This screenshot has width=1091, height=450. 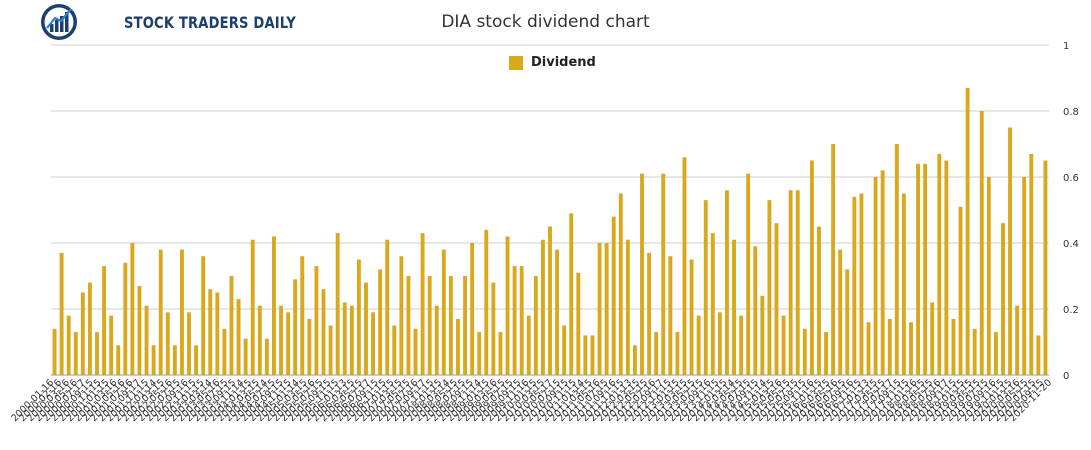 I want to click on chart-legend: Dividend, so click(x=552, y=62).